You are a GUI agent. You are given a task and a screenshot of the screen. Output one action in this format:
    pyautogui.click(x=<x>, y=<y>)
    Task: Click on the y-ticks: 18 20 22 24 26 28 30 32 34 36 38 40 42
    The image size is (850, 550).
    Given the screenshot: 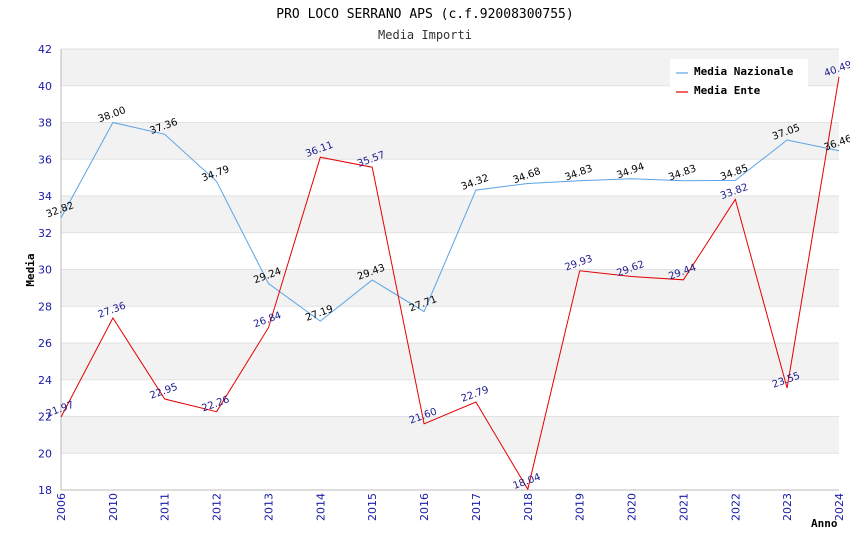 What is the action you would take?
    pyautogui.click(x=45, y=270)
    